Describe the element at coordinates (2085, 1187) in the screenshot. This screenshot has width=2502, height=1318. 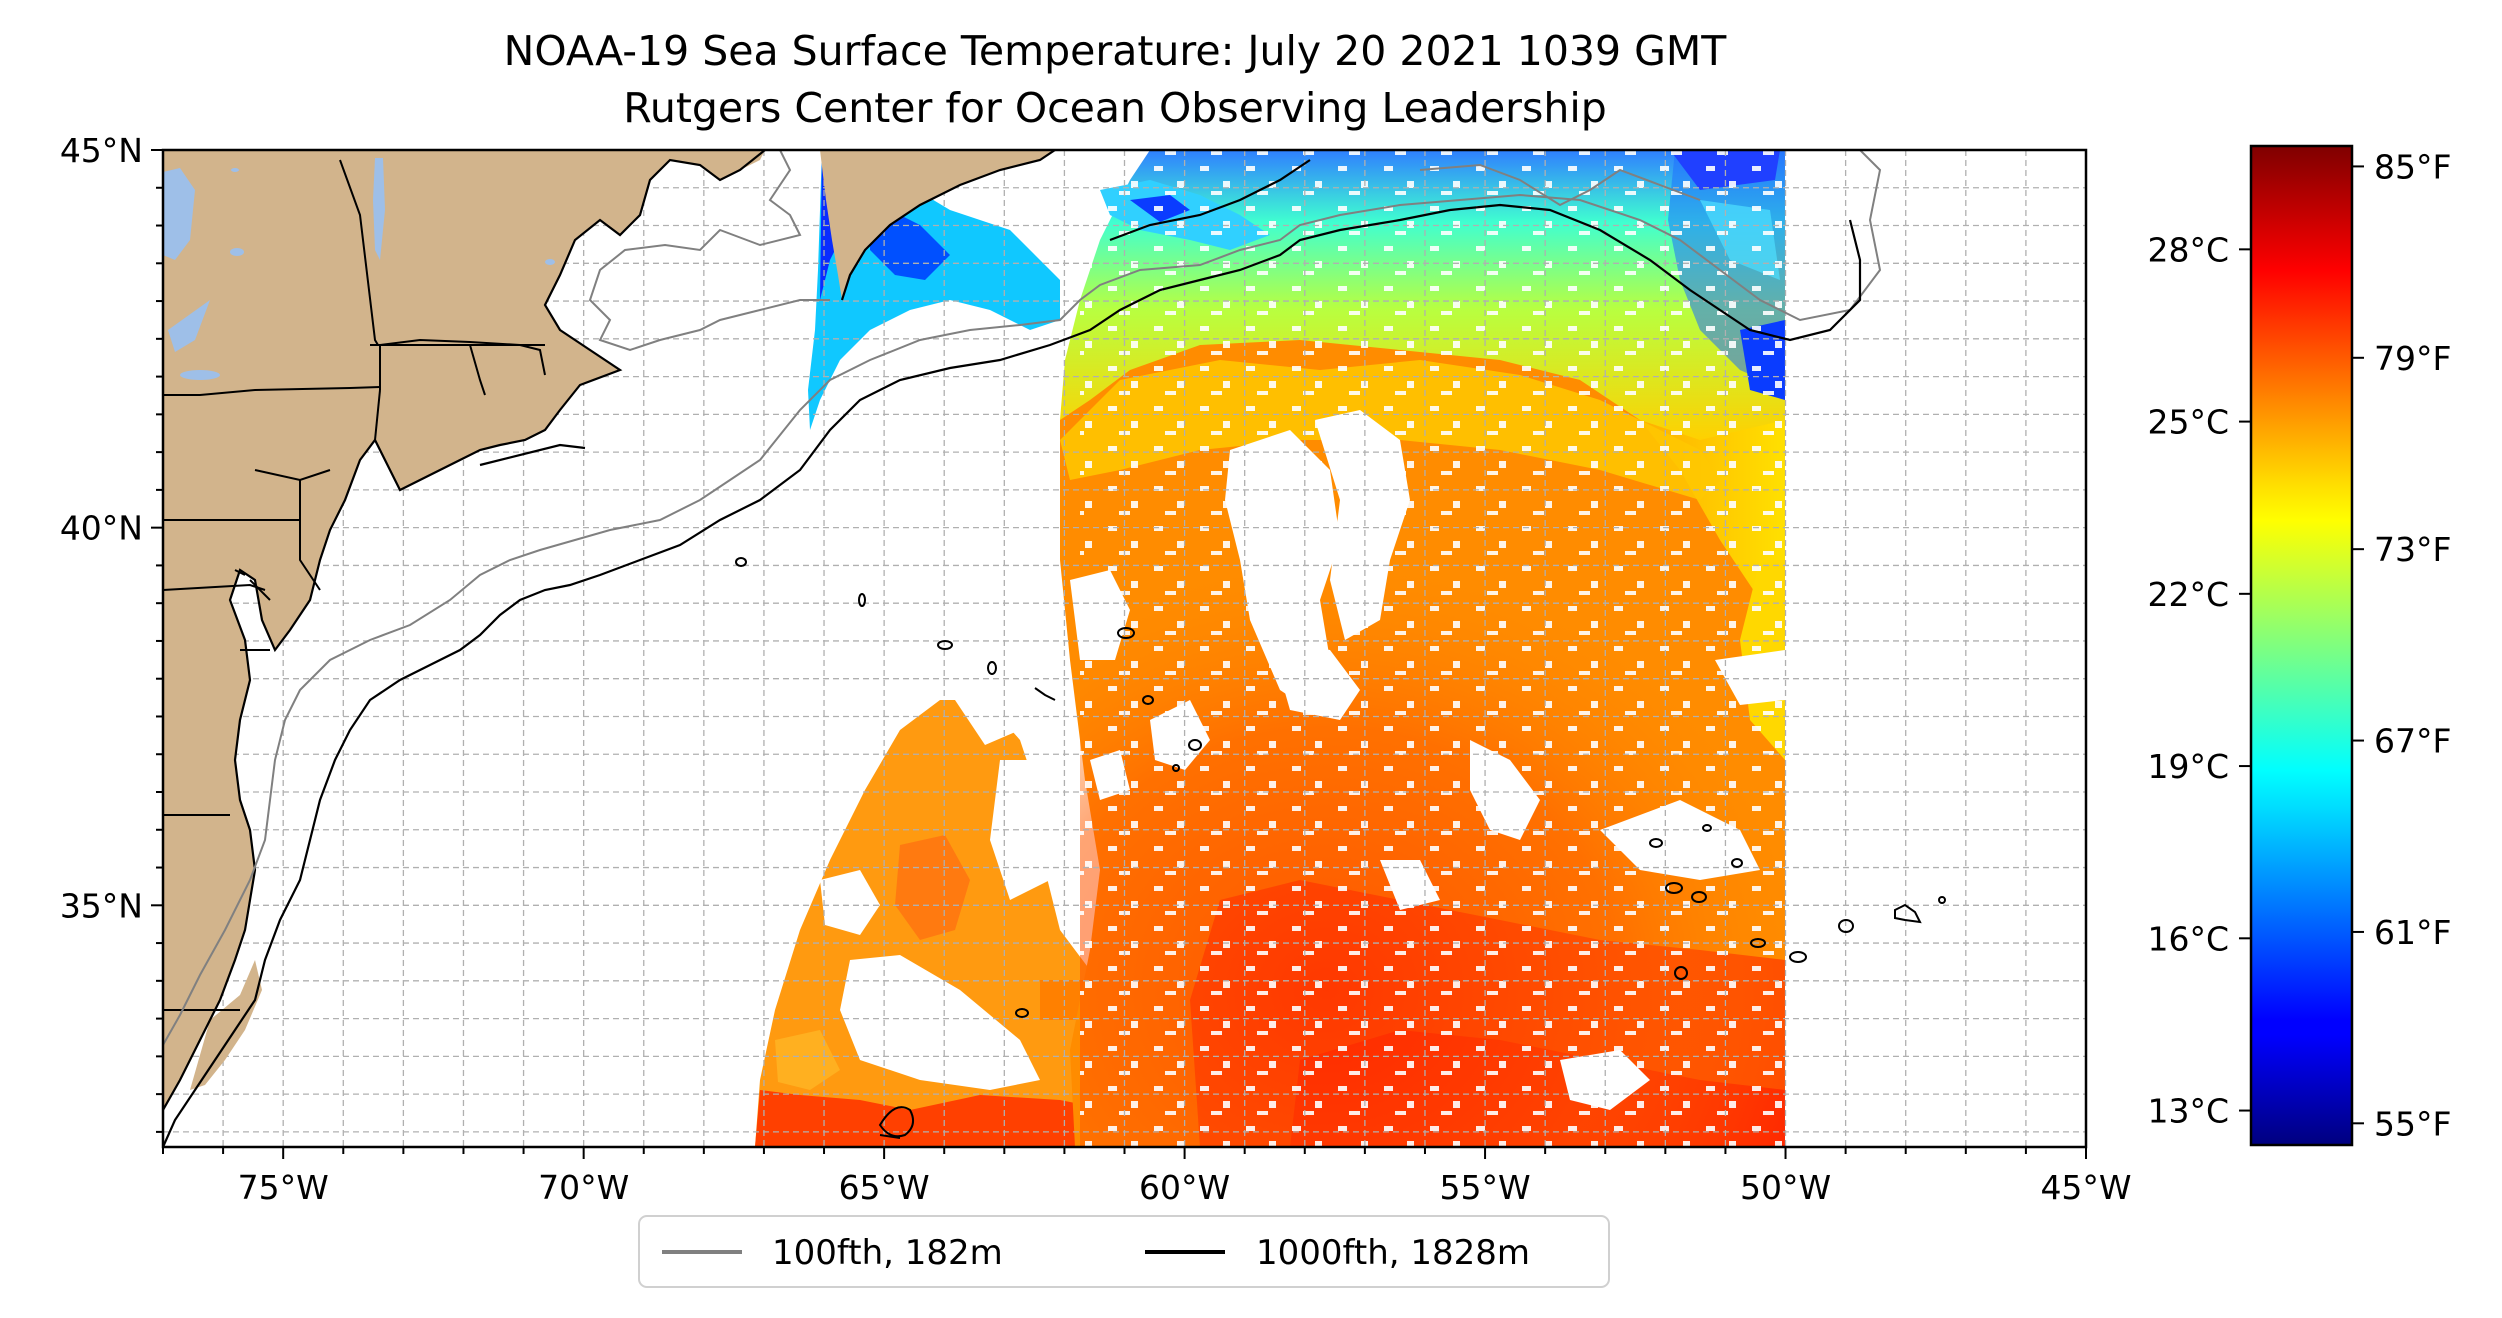
I see `lon-tick-label: 45°W` at that location.